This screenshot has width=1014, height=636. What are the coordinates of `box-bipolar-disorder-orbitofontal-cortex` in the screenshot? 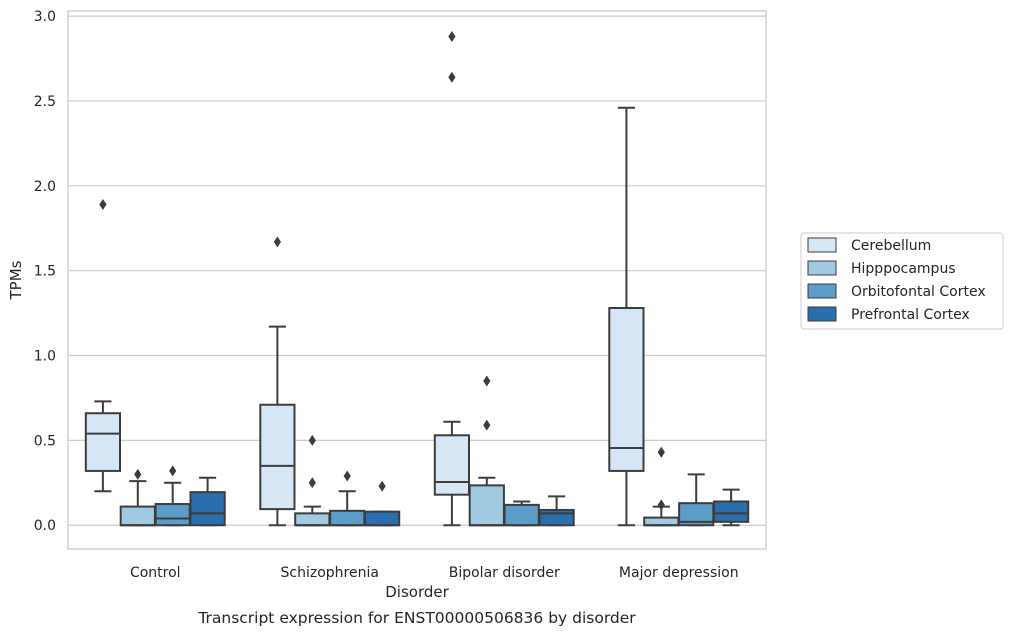 It's located at (521, 513).